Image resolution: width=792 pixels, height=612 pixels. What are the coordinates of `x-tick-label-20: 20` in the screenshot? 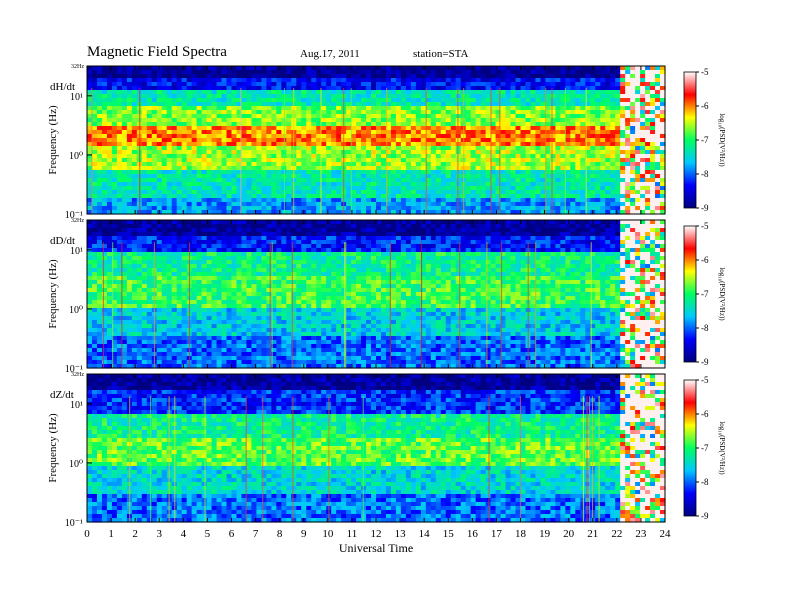 It's located at (569, 534).